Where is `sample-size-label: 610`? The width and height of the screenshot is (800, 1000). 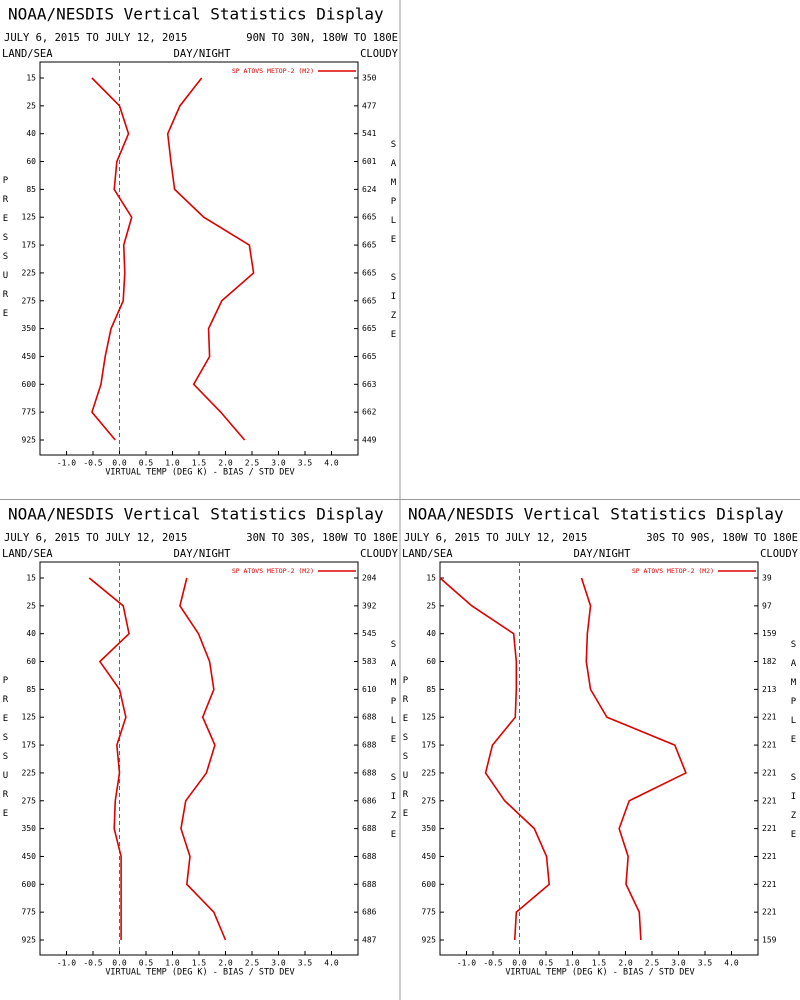 sample-size-label: 610 is located at coordinates (369, 689).